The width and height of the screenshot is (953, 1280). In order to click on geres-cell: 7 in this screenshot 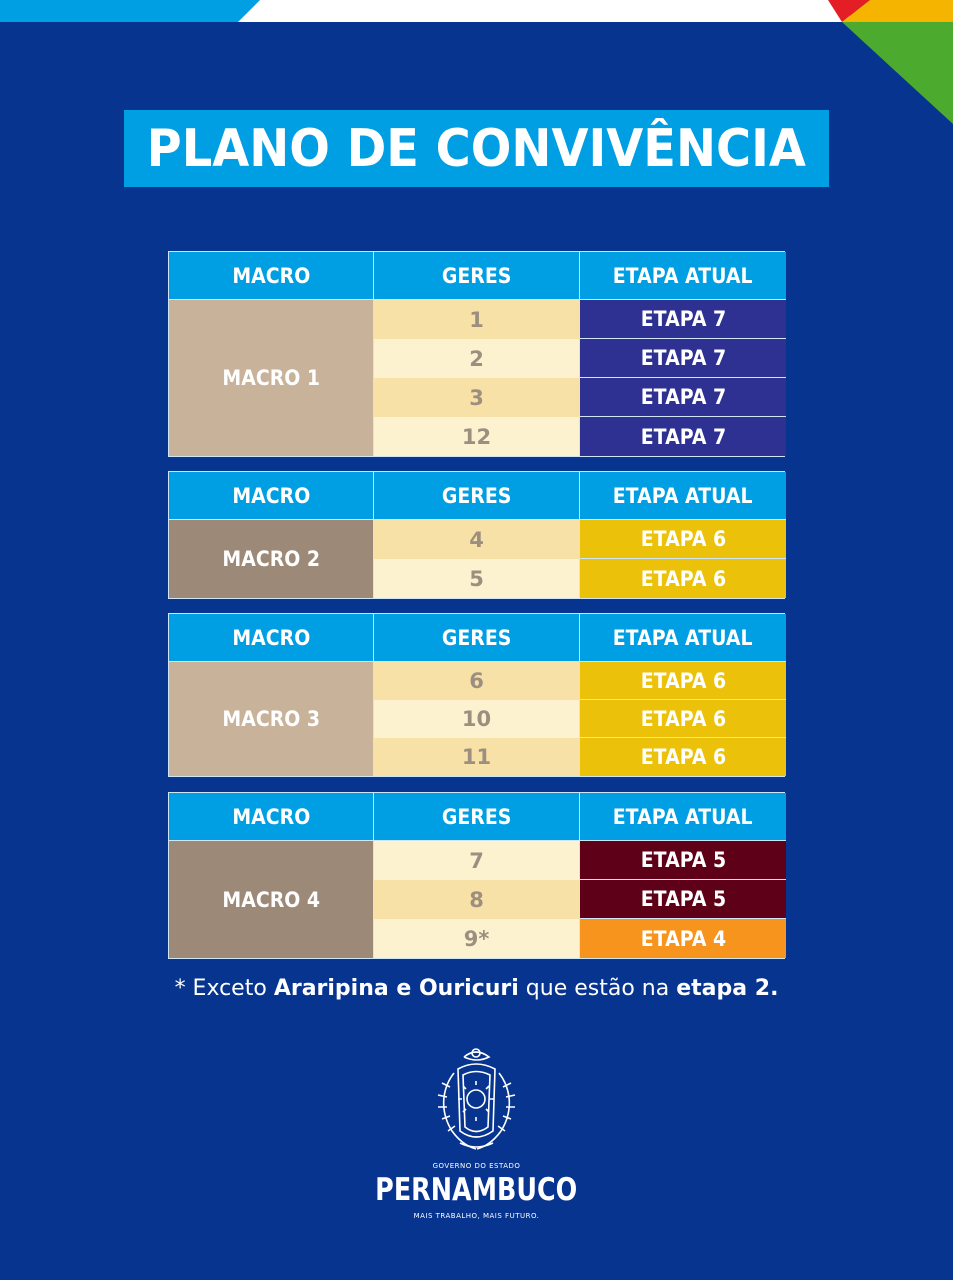, I will do `click(477, 860)`.